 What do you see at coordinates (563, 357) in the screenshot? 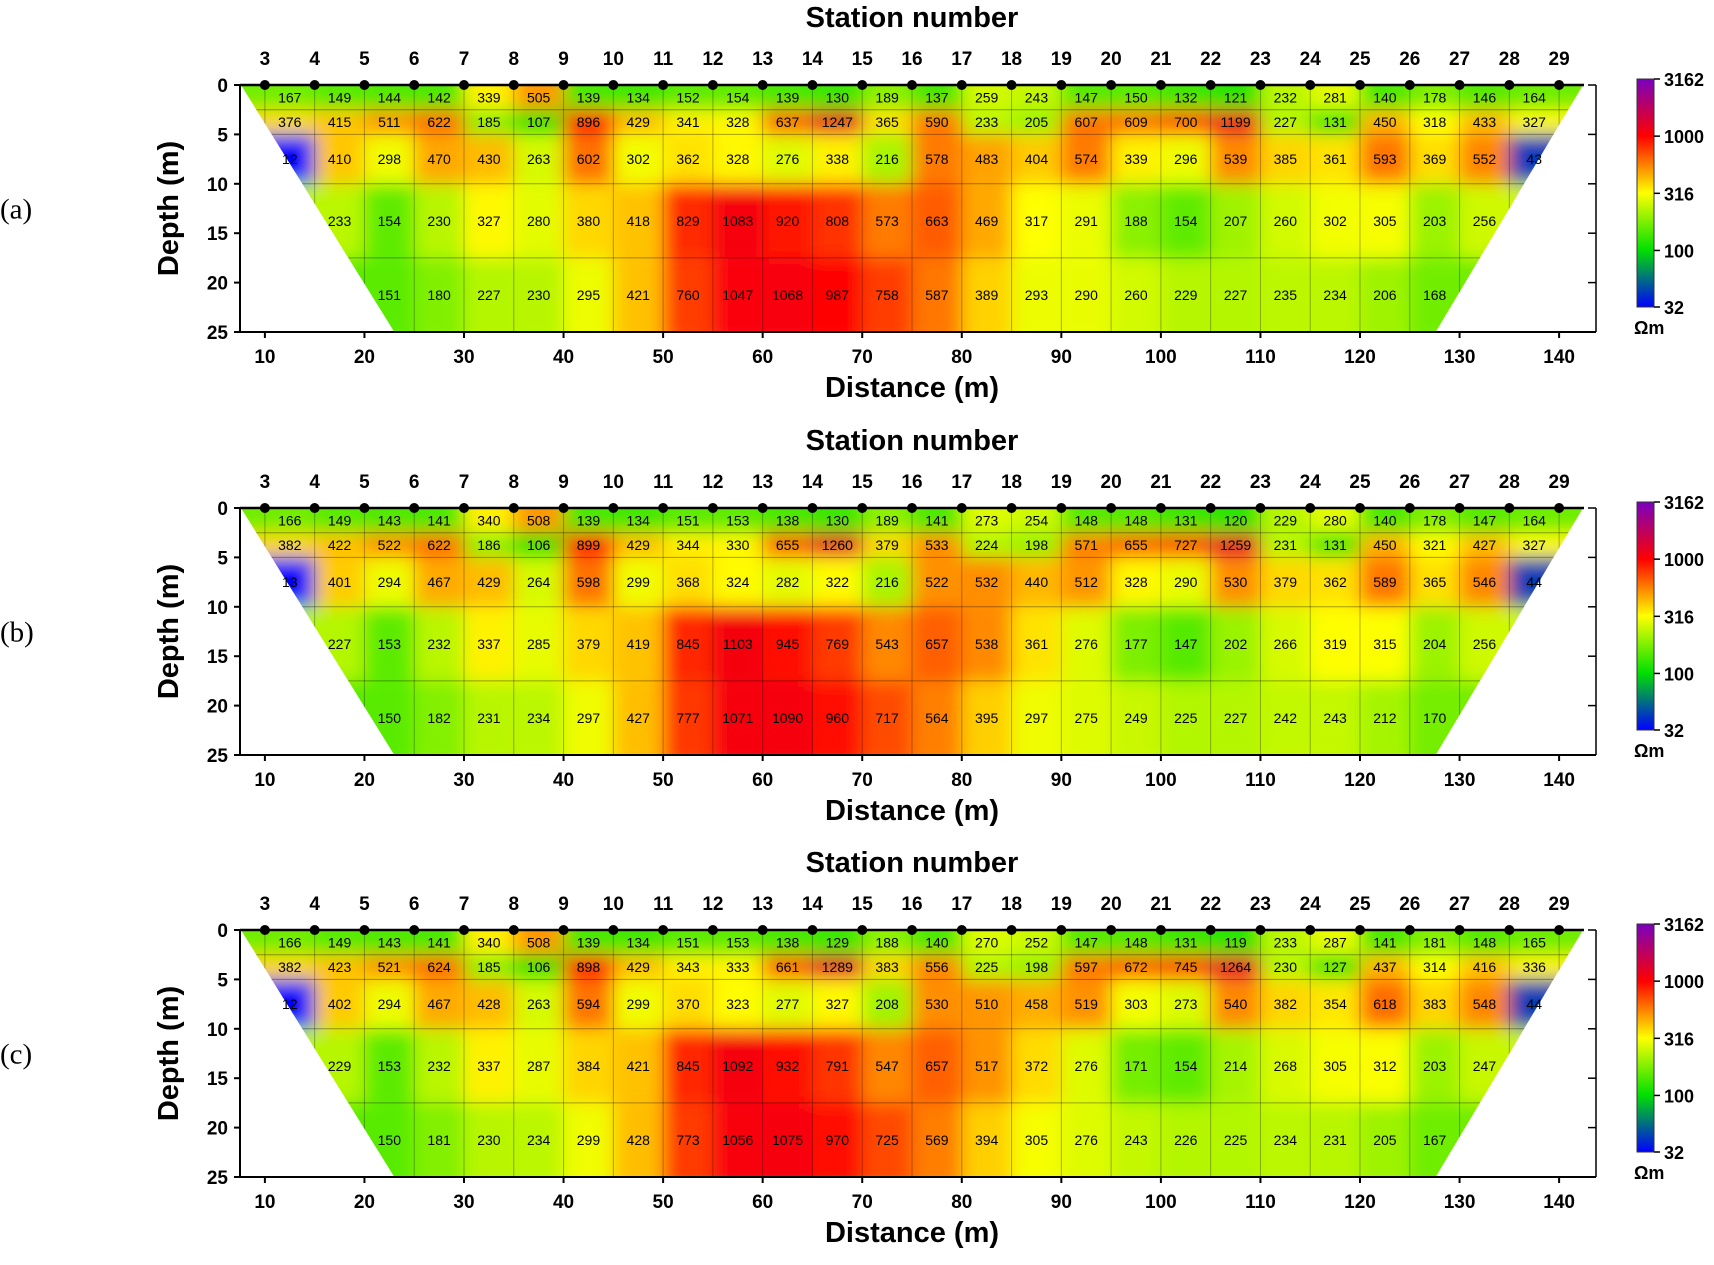
I see `x-tick-label: 40` at bounding box center [563, 357].